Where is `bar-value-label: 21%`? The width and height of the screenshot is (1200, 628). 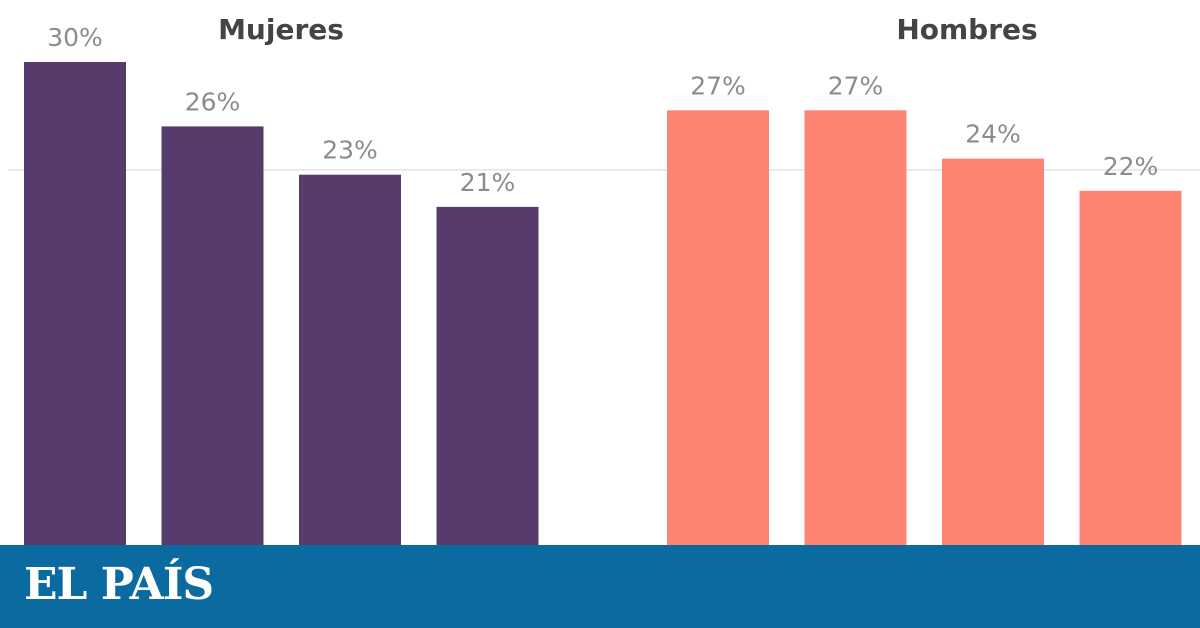 bar-value-label: 21% is located at coordinates (488, 182).